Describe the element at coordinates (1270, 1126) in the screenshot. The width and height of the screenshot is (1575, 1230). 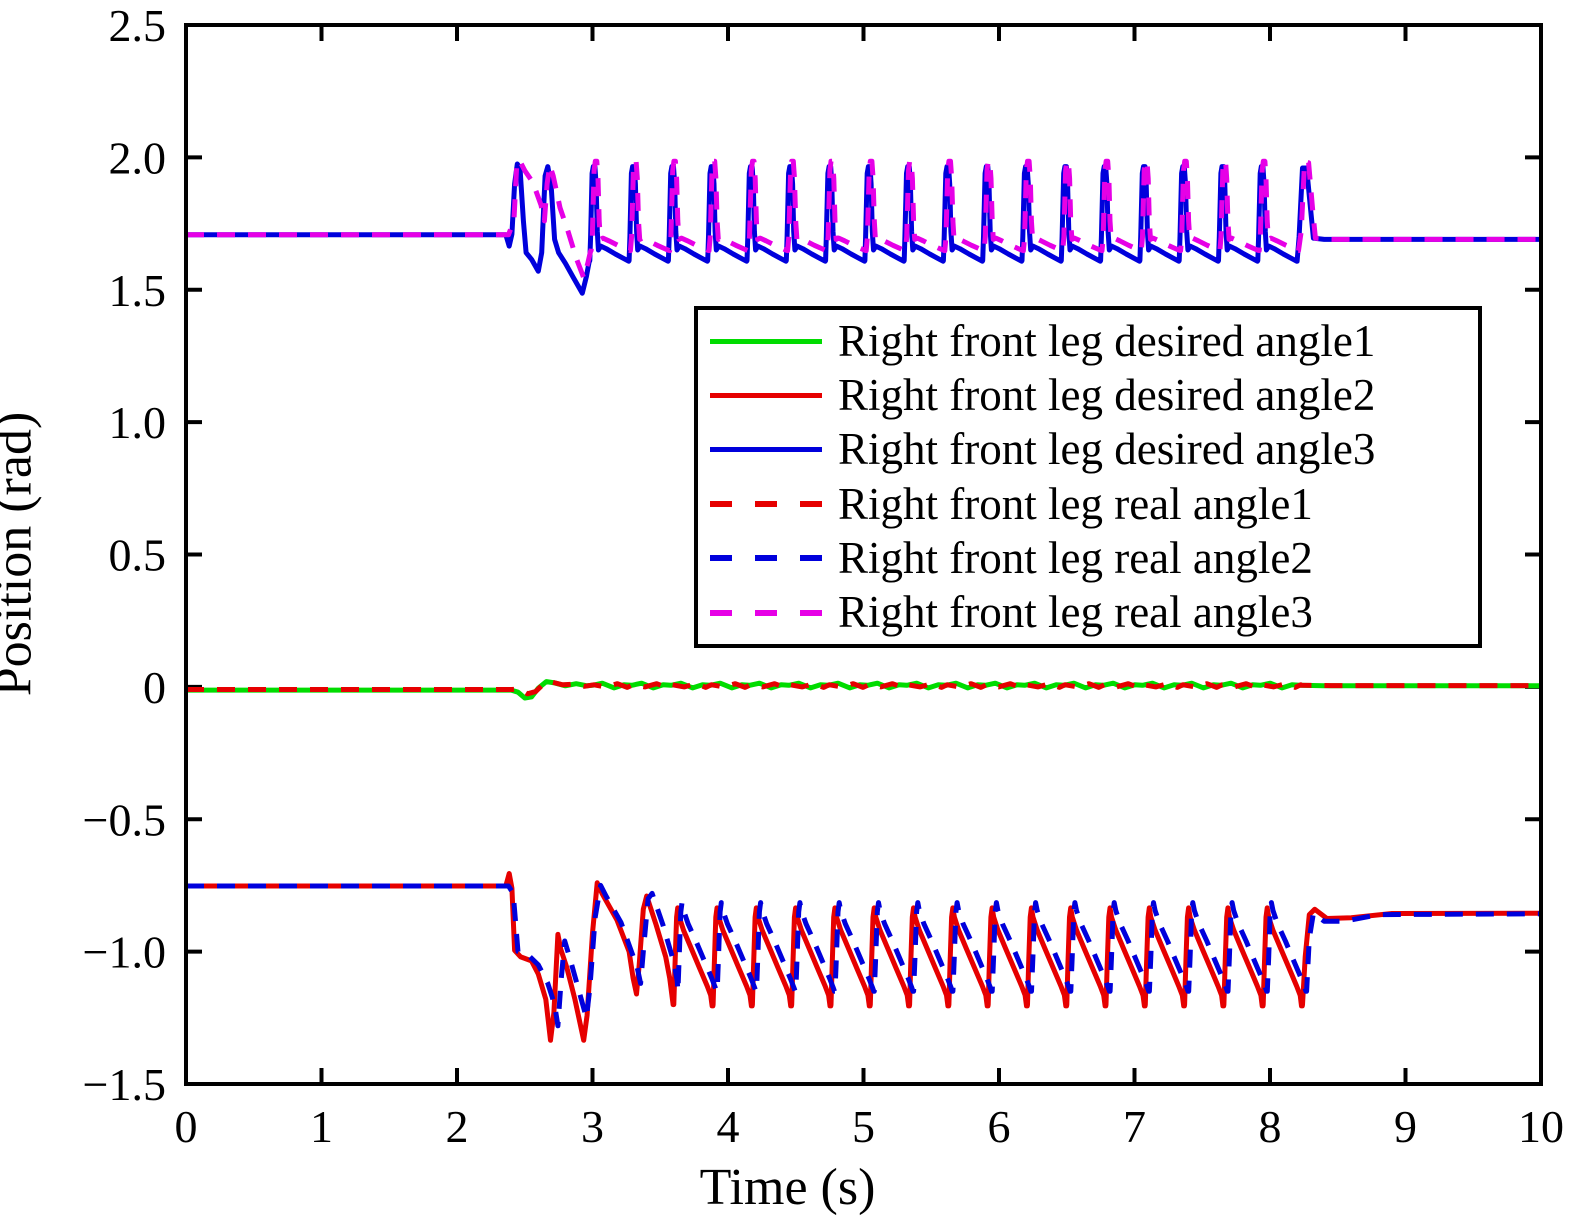
I see `x-tick-label: 8` at that location.